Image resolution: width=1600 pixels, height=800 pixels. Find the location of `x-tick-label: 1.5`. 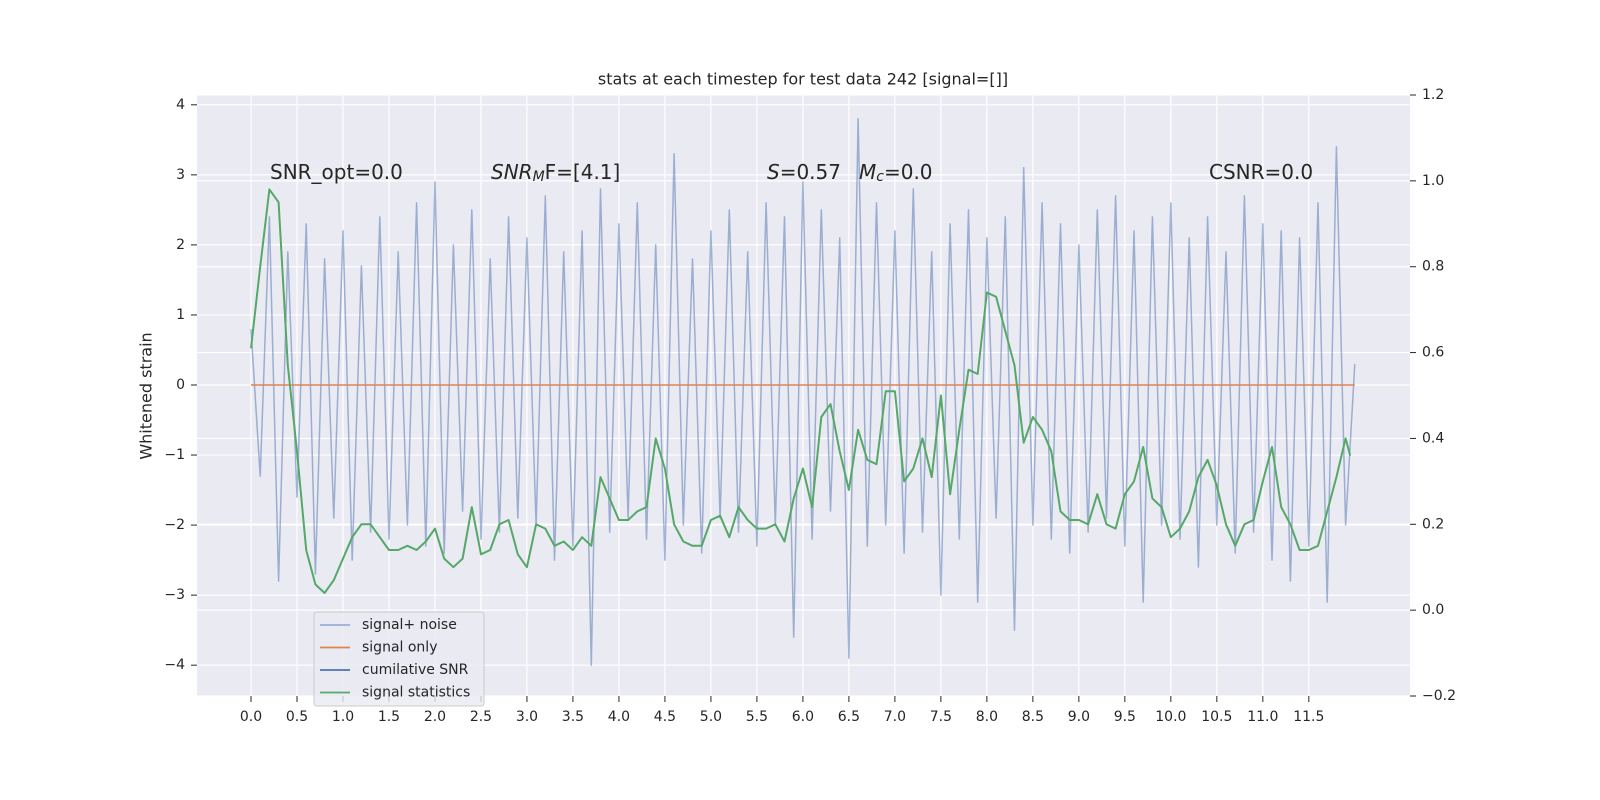

x-tick-label: 1.5 is located at coordinates (389, 717).